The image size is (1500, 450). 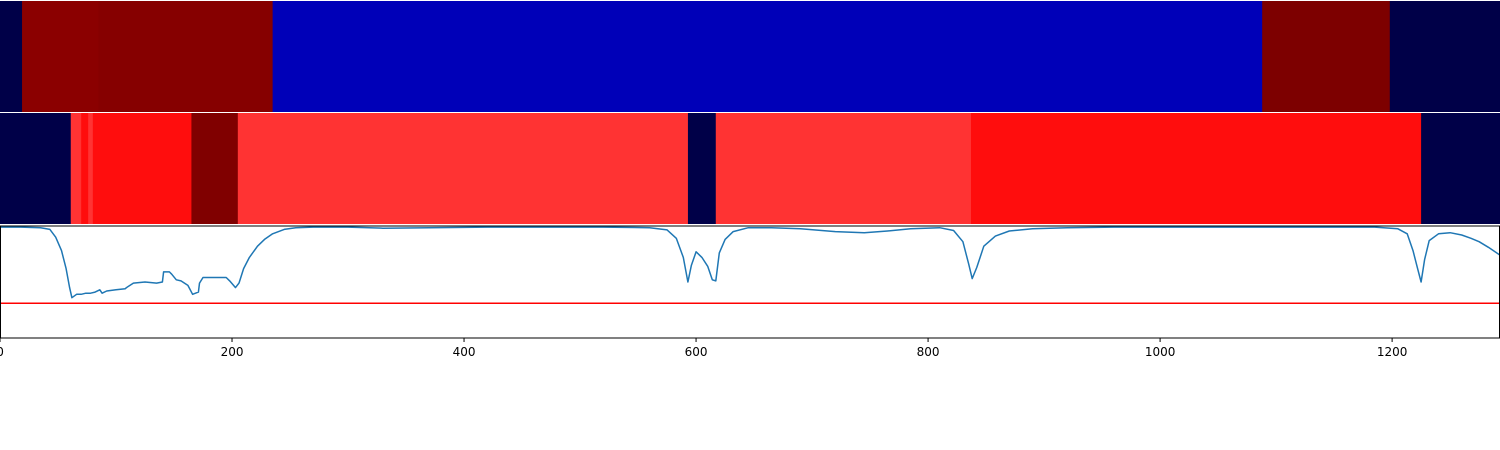 What do you see at coordinates (464, 352) in the screenshot?
I see `x-tick-label: 400` at bounding box center [464, 352].